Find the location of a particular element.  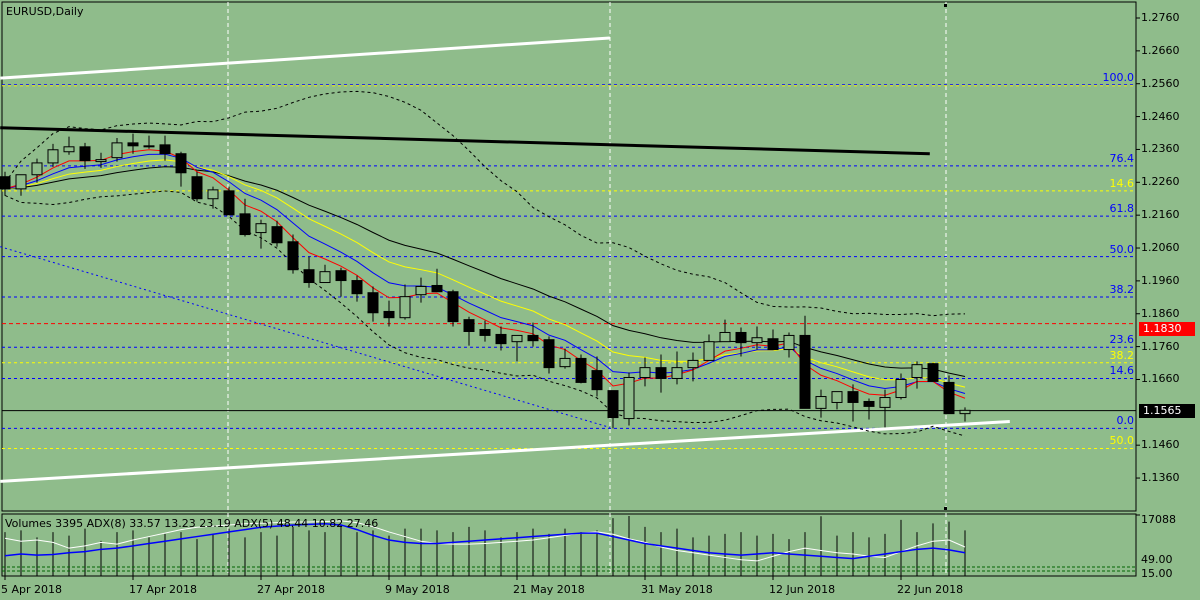

indicator-scale-bottom-a: 49.00 is located at coordinates (1157, 559).